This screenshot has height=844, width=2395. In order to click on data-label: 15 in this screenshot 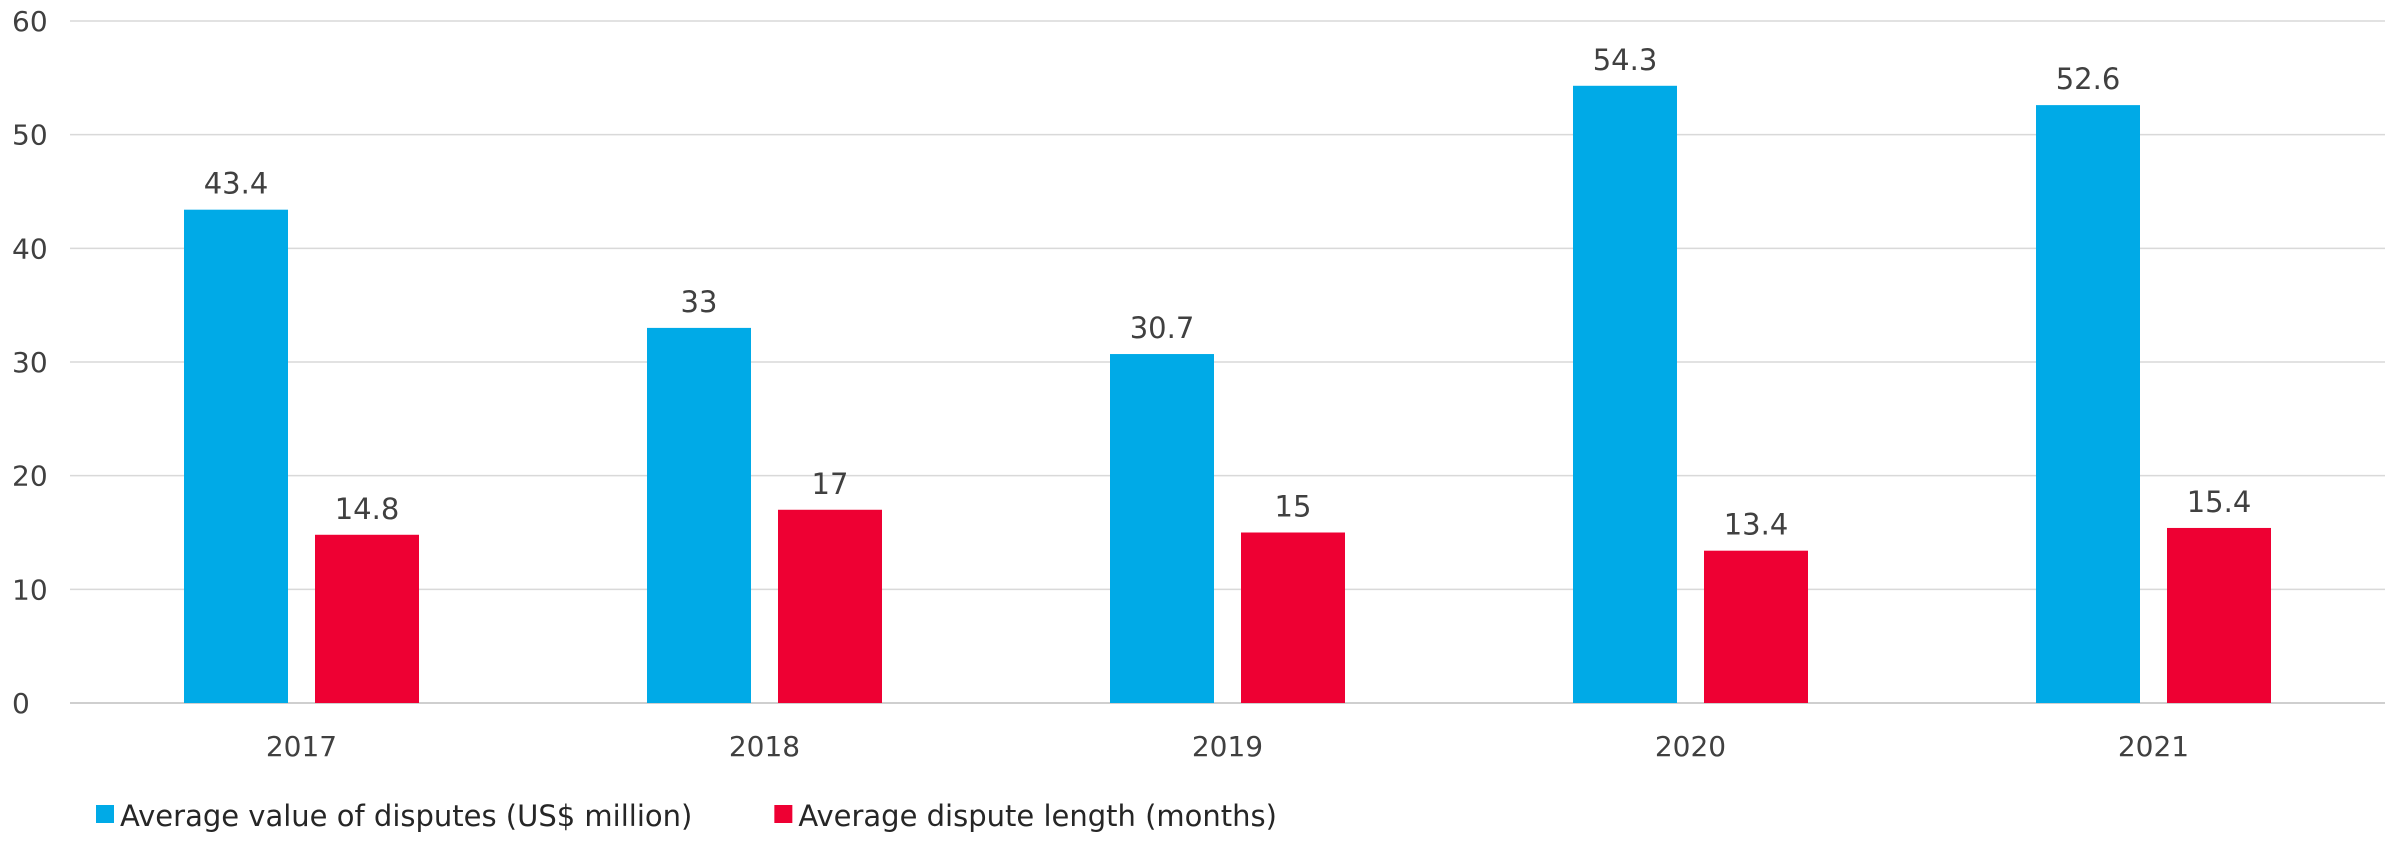, I will do `click(1293, 507)`.